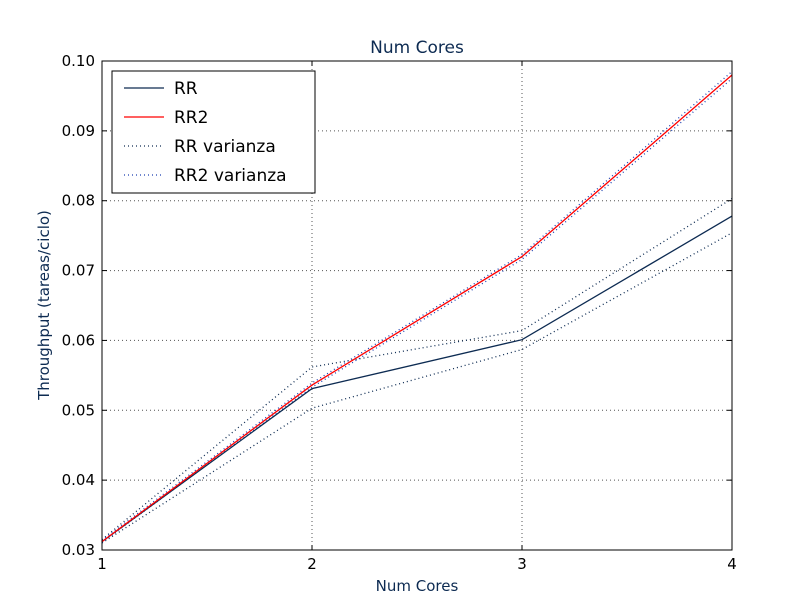 The height and width of the screenshot is (612, 812). Describe the element at coordinates (186, 89) in the screenshot. I see `legend-label: RR` at that location.